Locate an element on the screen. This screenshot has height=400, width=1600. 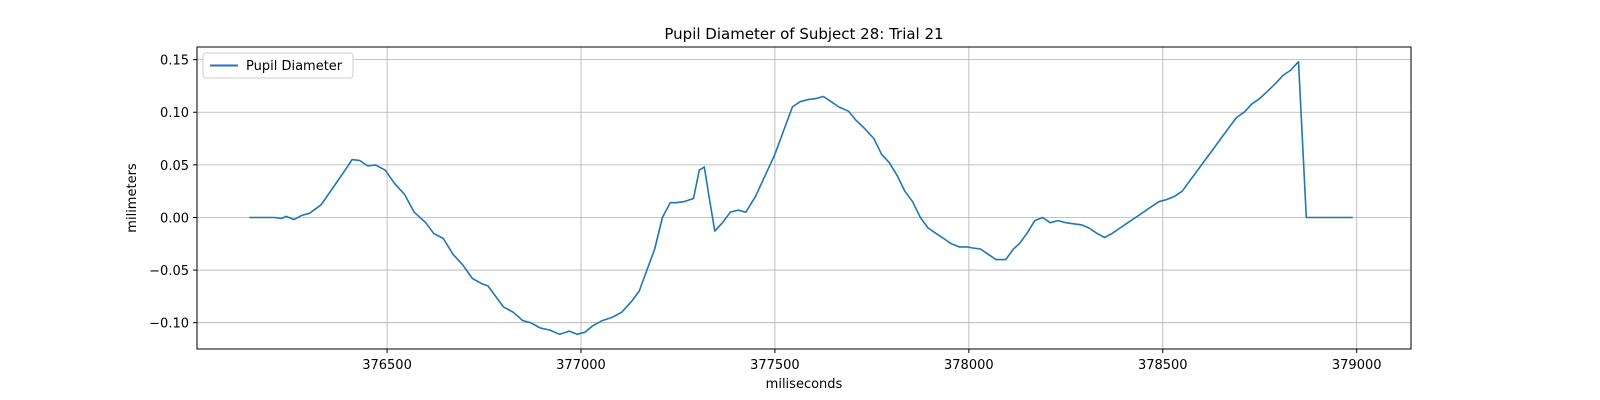
y-tick-label: 0.00 is located at coordinates (174, 218).